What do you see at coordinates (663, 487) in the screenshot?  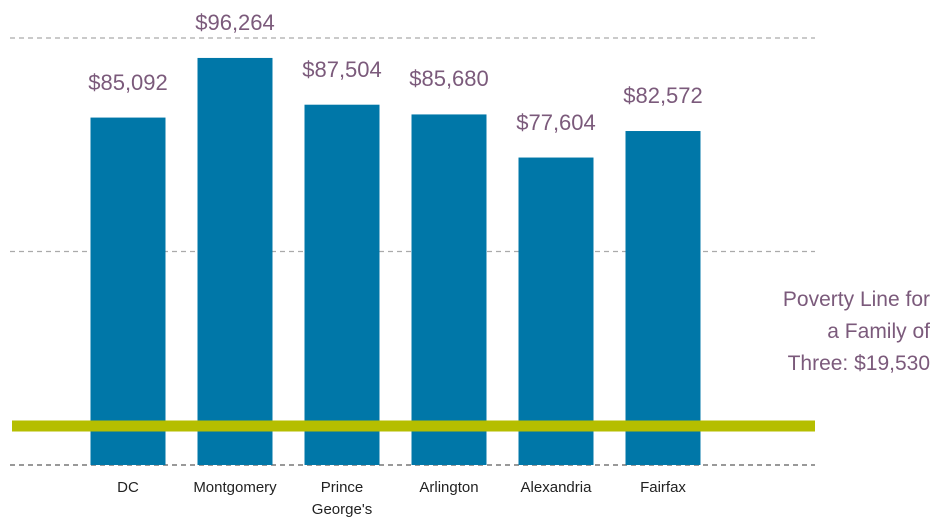 I see `x-tick-label: Fairfax` at bounding box center [663, 487].